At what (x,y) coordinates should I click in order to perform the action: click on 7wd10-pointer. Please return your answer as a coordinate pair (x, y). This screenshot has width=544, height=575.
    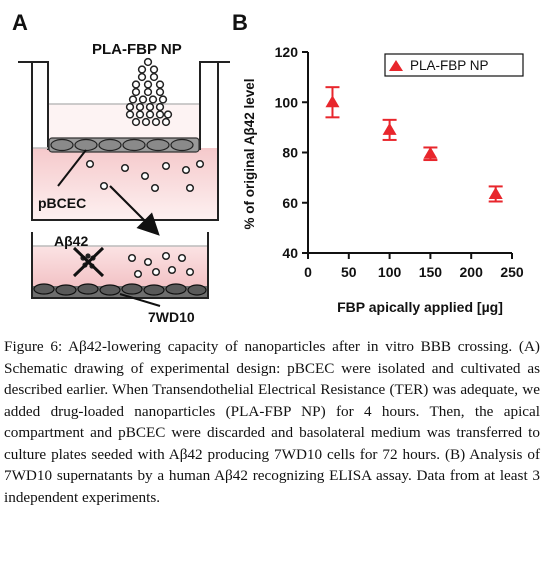
    Looking at the image, I should click on (140, 300).